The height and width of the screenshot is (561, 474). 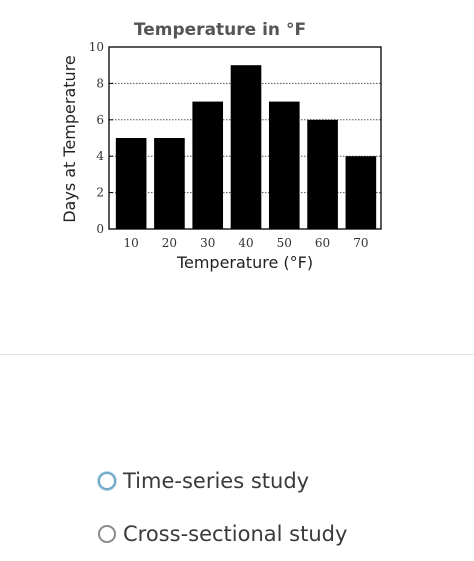 I want to click on x-axis-label: Temperature (°F), so click(x=244, y=262).